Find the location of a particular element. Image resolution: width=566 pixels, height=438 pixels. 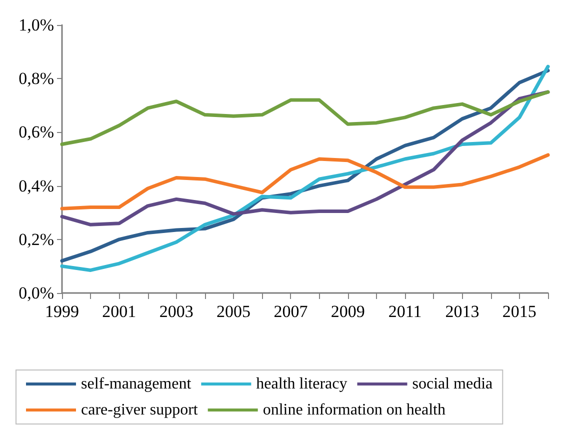

x-tick-label: 2015 is located at coordinates (519, 311).